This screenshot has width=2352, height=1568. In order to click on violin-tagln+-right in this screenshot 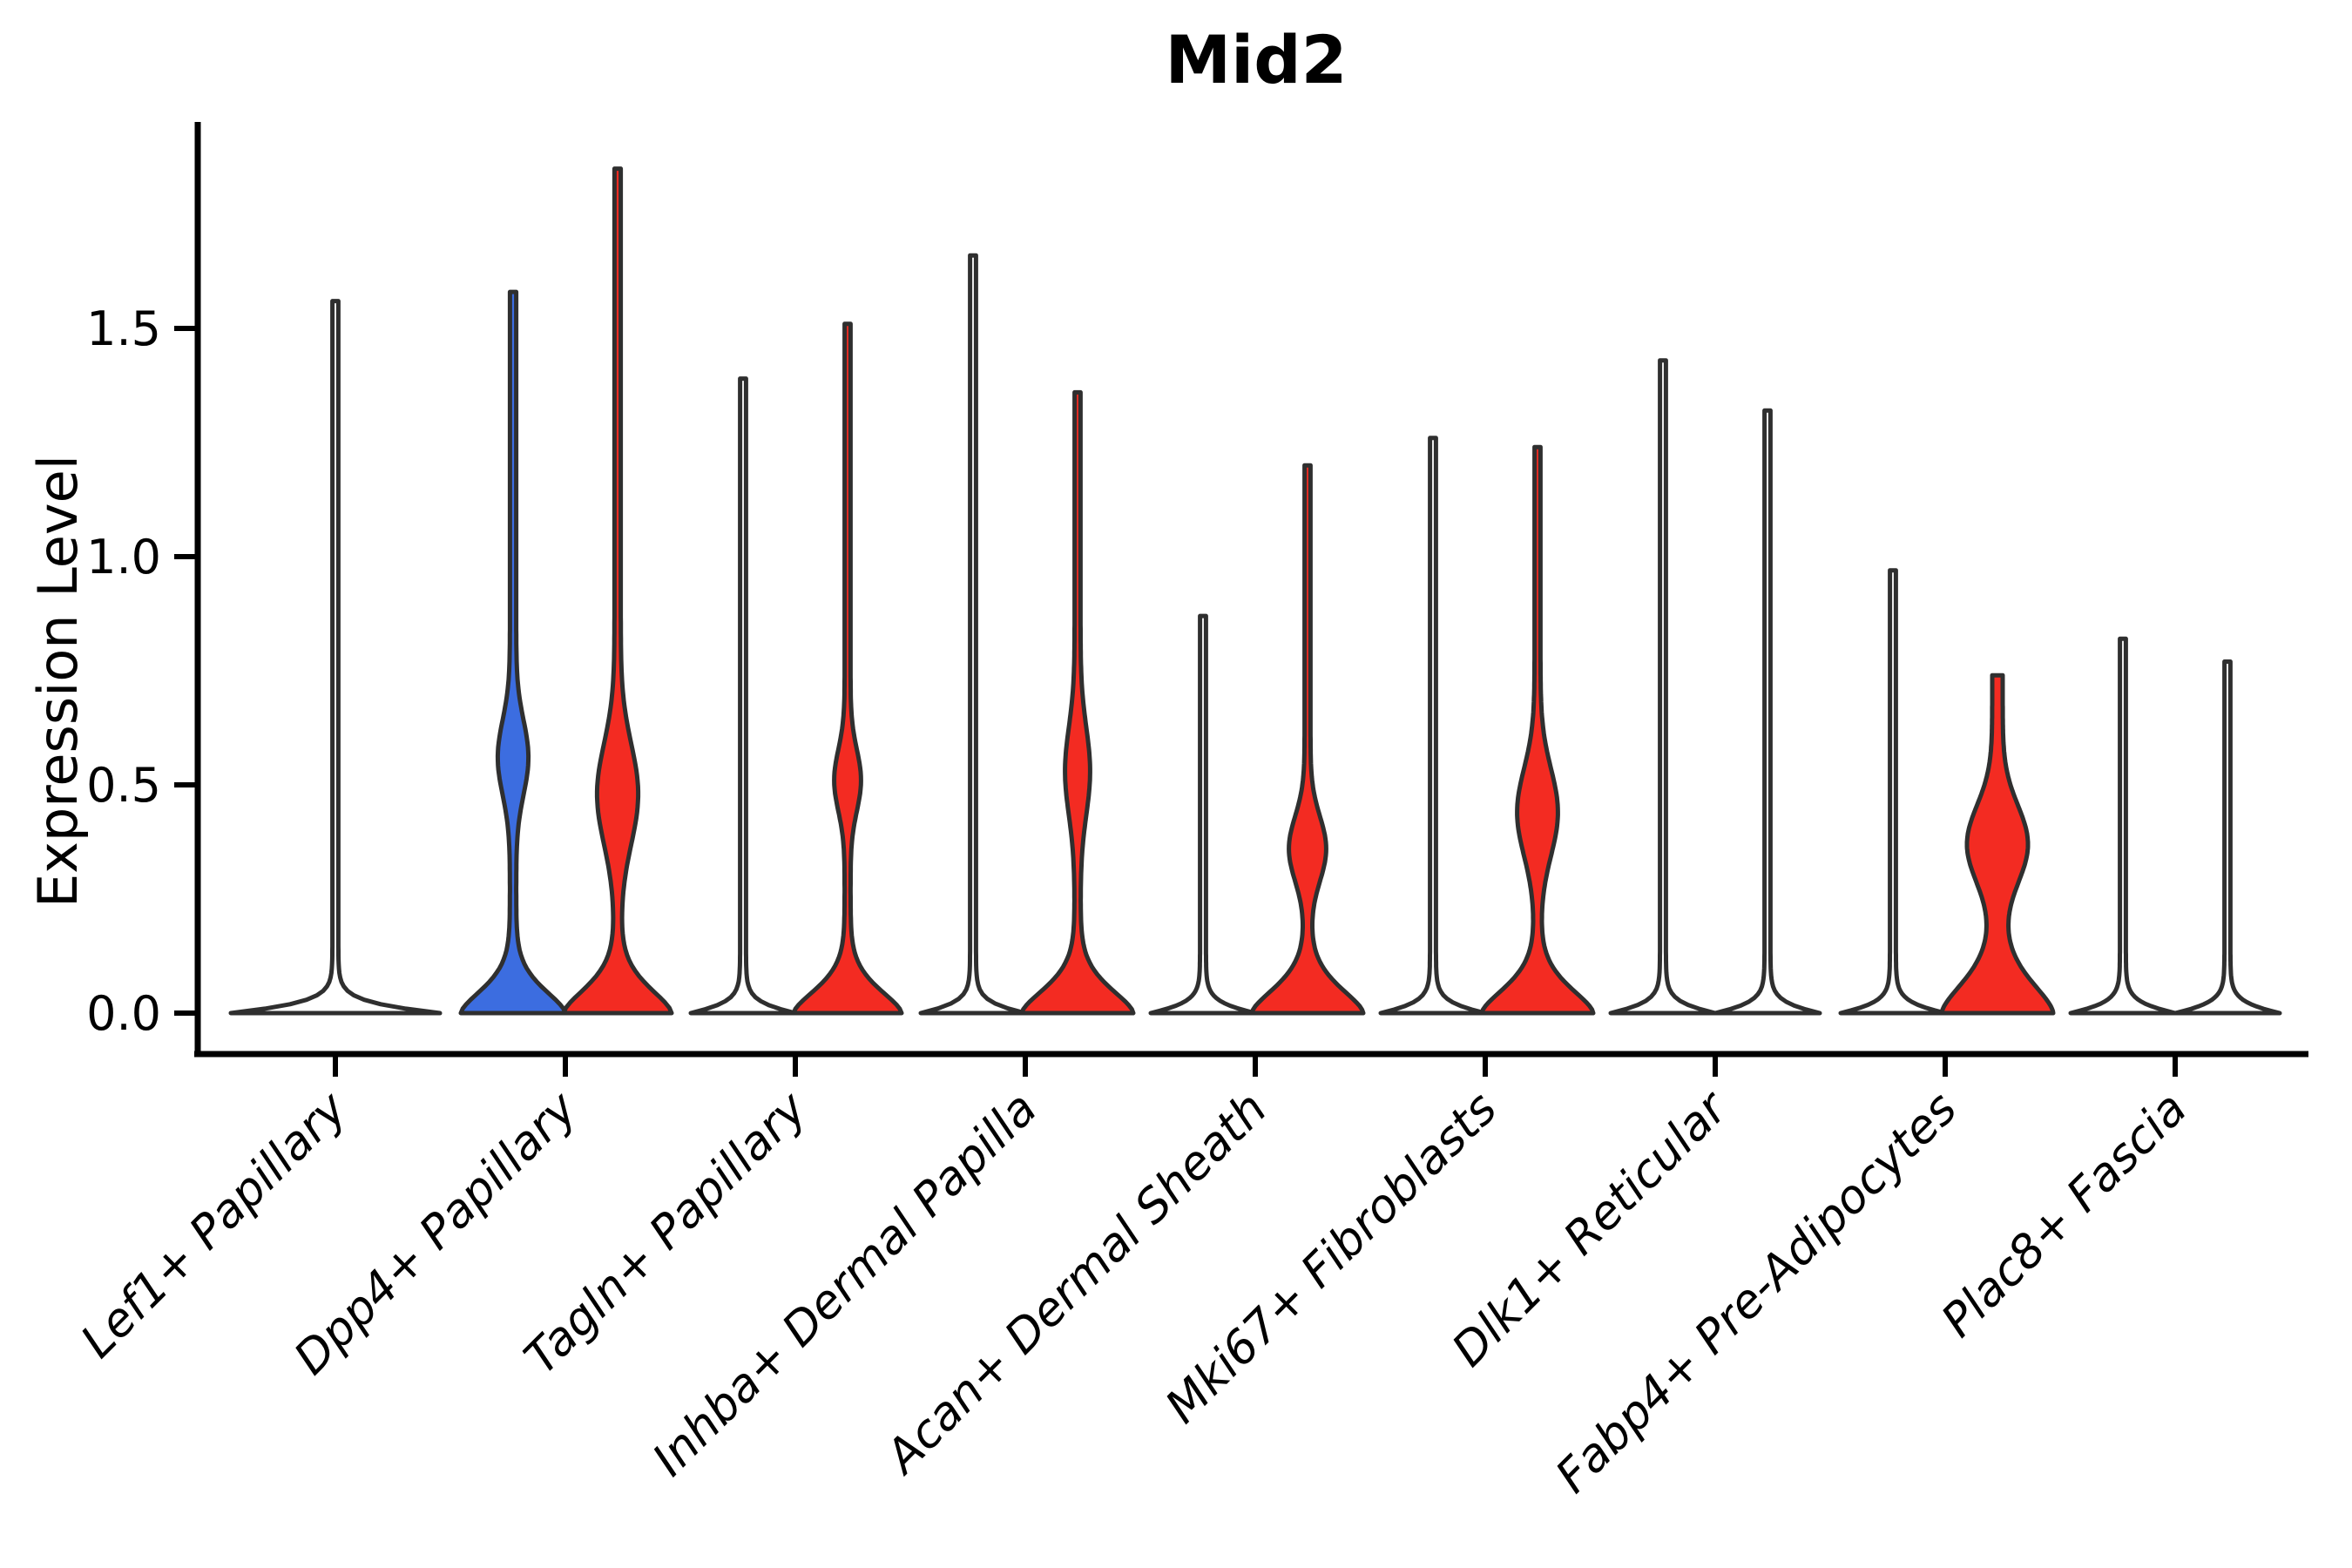, I will do `click(847, 668)`.